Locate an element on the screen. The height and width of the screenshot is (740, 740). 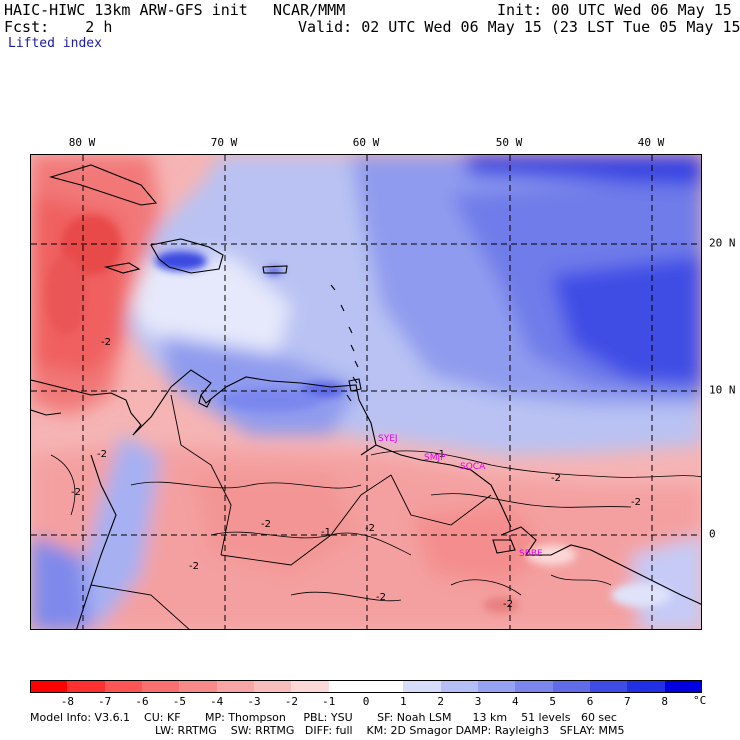
station-group: SYEJ SMJP SOCA SBBE is located at coordinates (460, 496).